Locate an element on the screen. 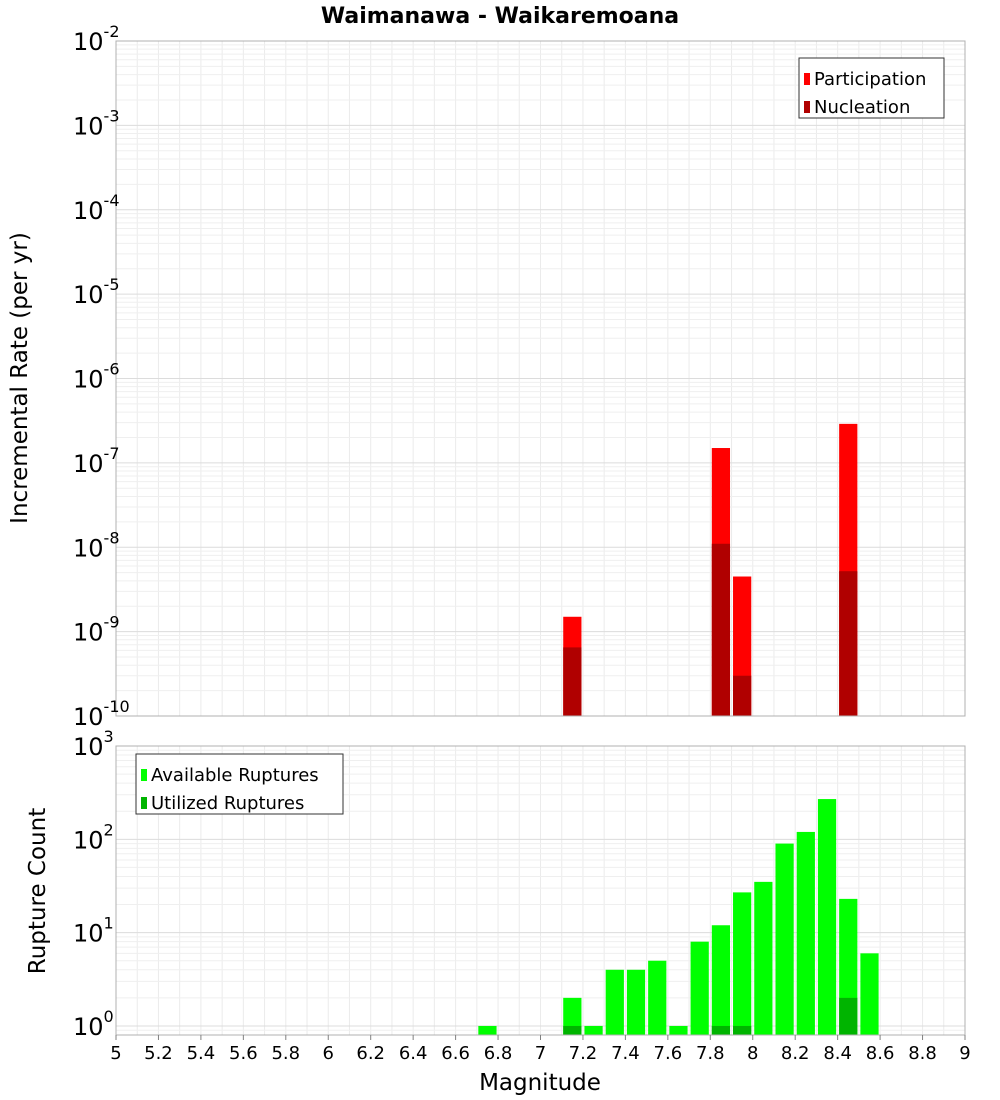 Image resolution: width=1000 pixels, height=1100 pixels. x-tick-label: 6.8 is located at coordinates (498, 1053).